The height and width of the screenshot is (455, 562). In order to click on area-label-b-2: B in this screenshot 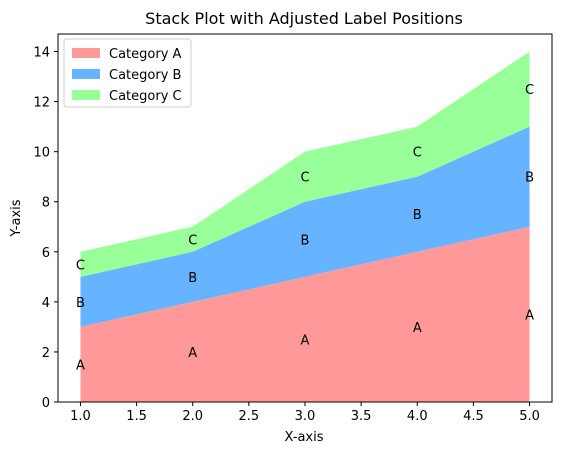, I will do `click(192, 278)`.